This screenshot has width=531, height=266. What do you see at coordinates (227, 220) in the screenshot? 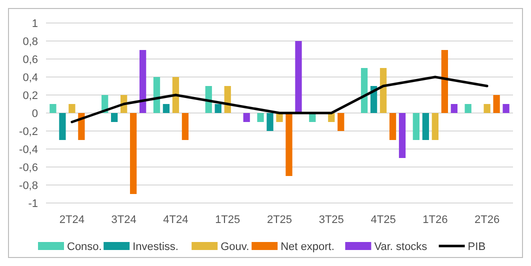
I see `x-tick-label: 1T25` at bounding box center [227, 220].